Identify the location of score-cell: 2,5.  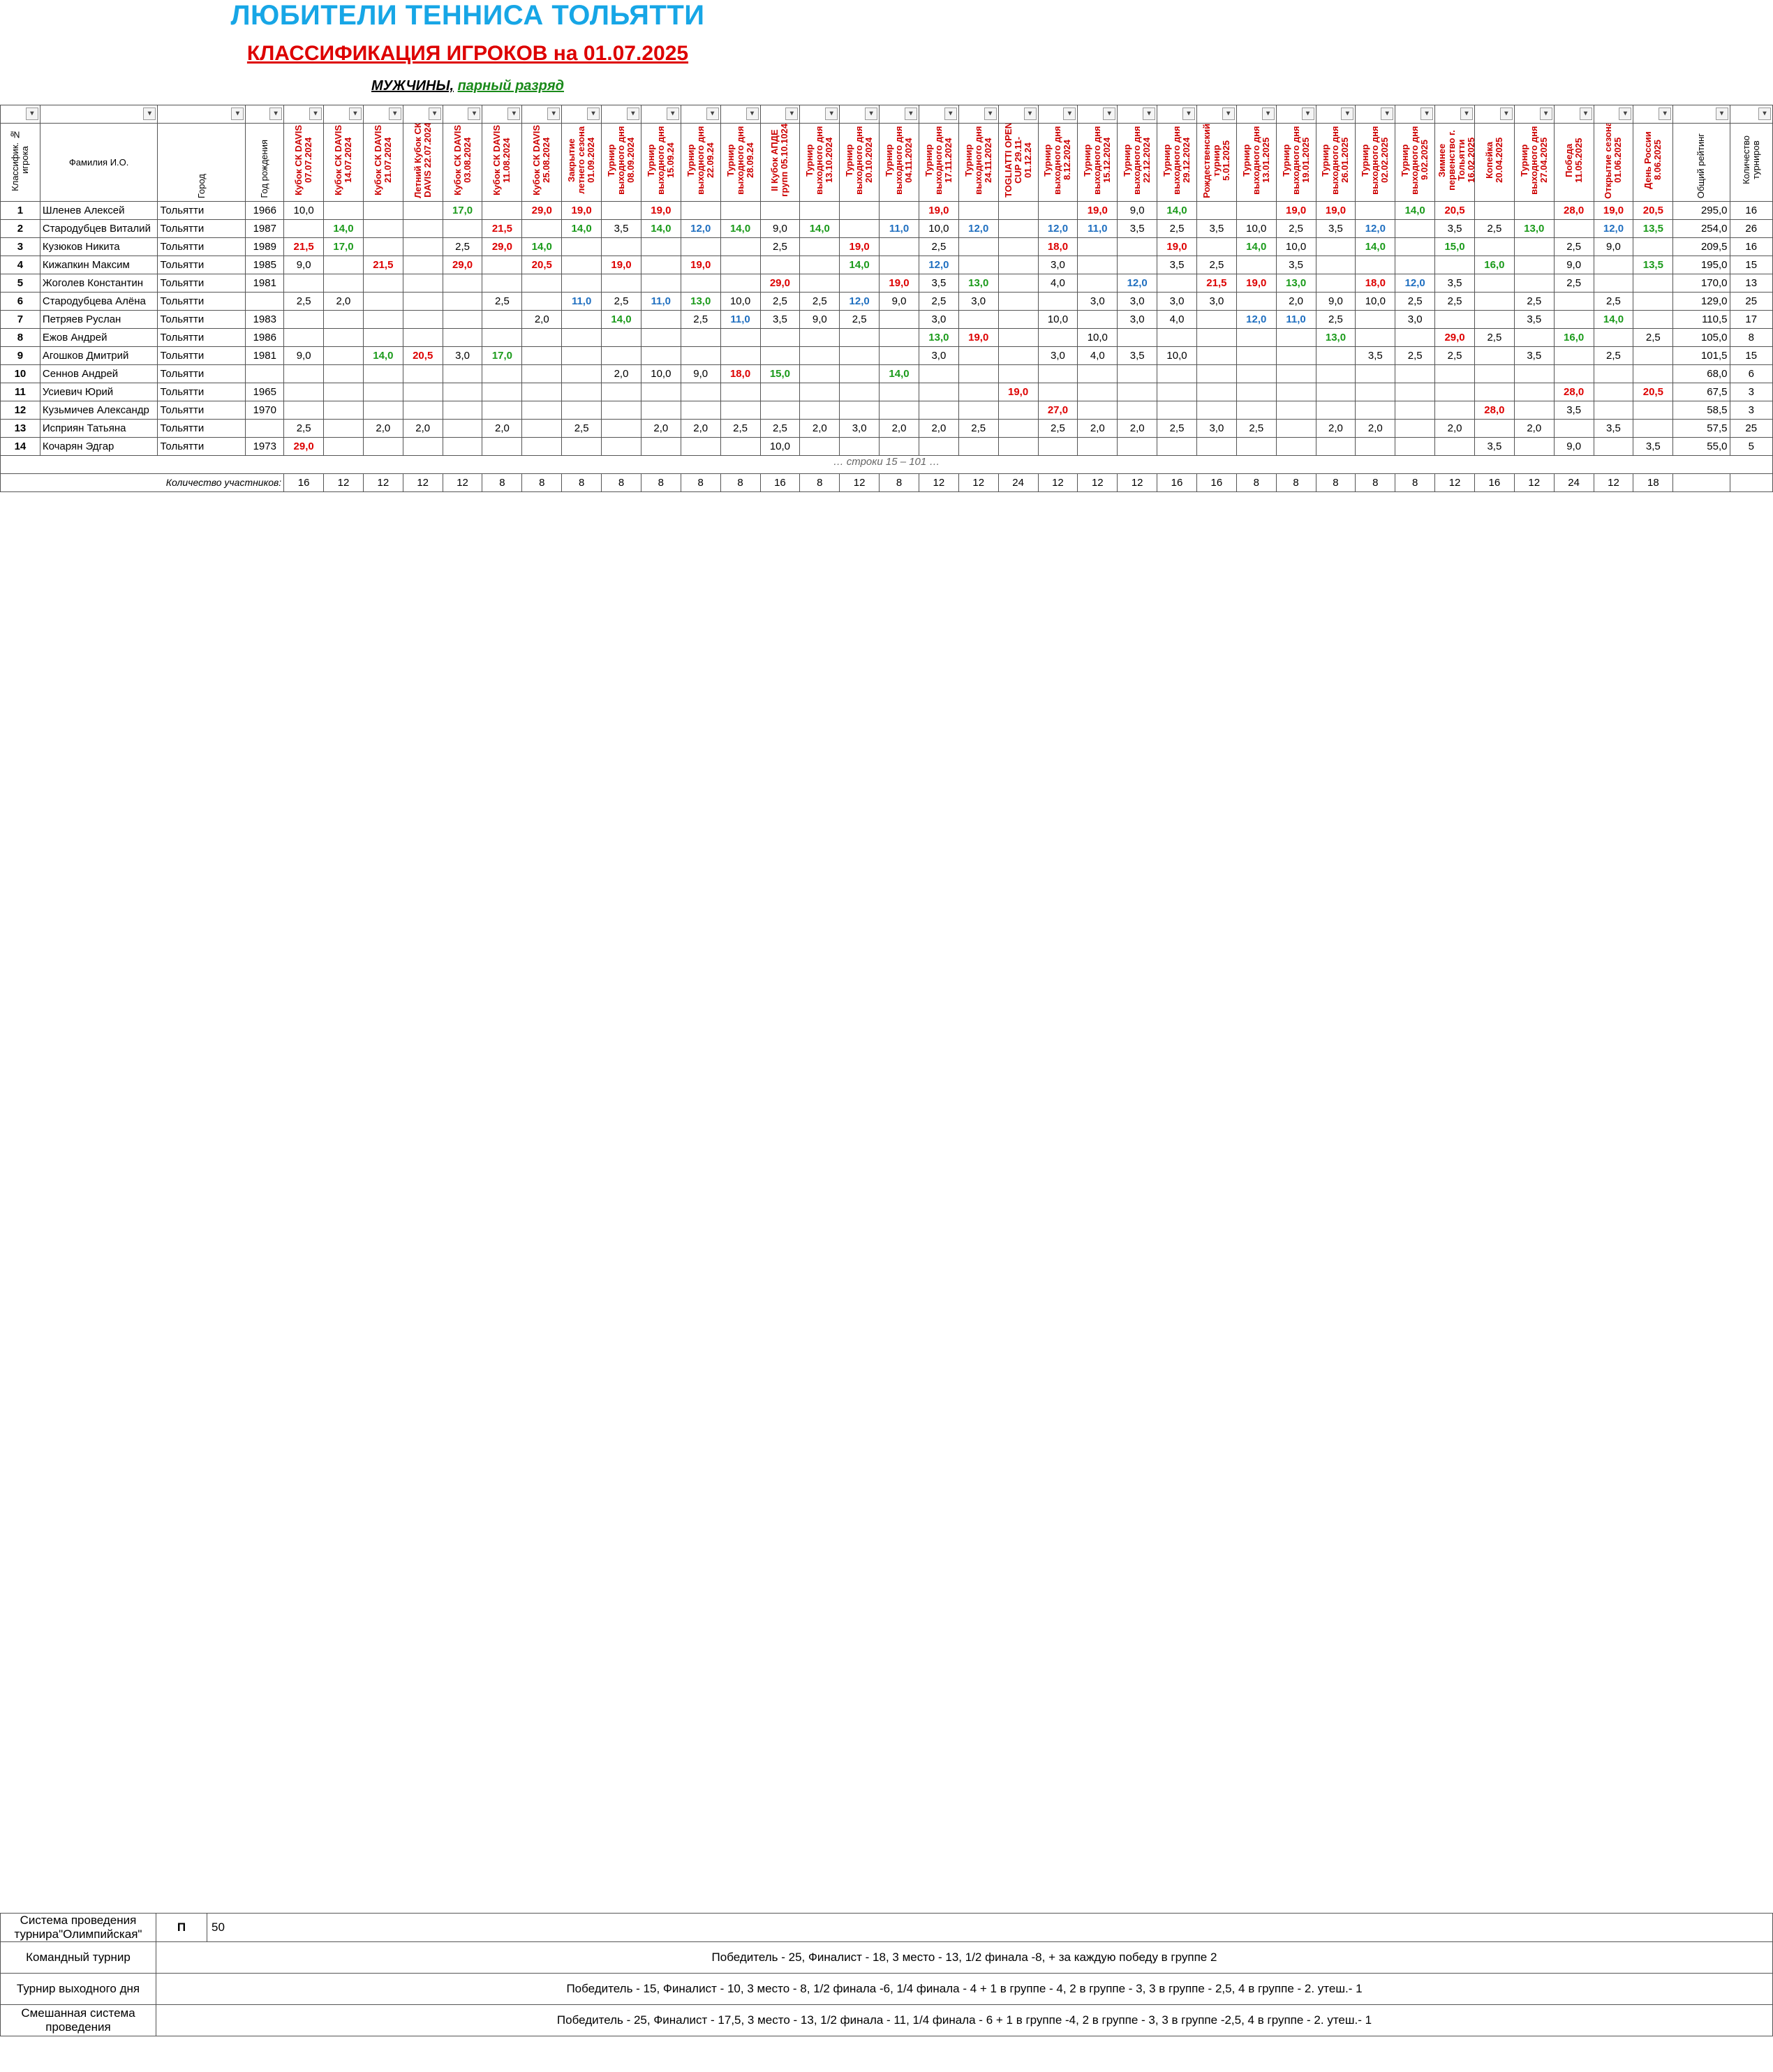
(1613, 301).